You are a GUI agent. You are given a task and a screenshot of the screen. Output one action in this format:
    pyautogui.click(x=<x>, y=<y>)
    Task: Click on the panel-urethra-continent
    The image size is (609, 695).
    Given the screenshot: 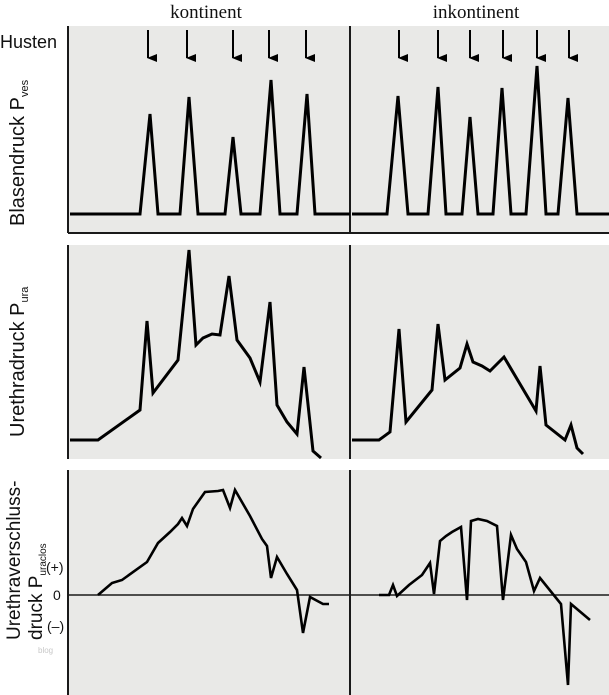 What is the action you would take?
    pyautogui.click(x=209, y=352)
    